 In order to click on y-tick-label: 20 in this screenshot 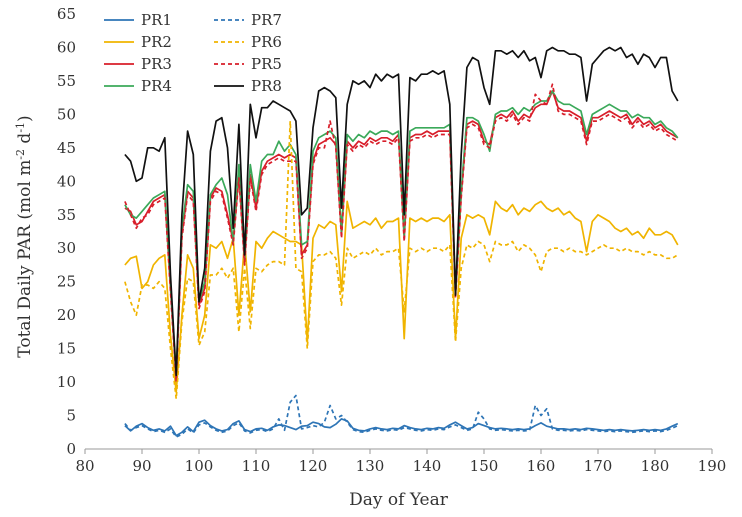, I will do `click(66, 315)`.